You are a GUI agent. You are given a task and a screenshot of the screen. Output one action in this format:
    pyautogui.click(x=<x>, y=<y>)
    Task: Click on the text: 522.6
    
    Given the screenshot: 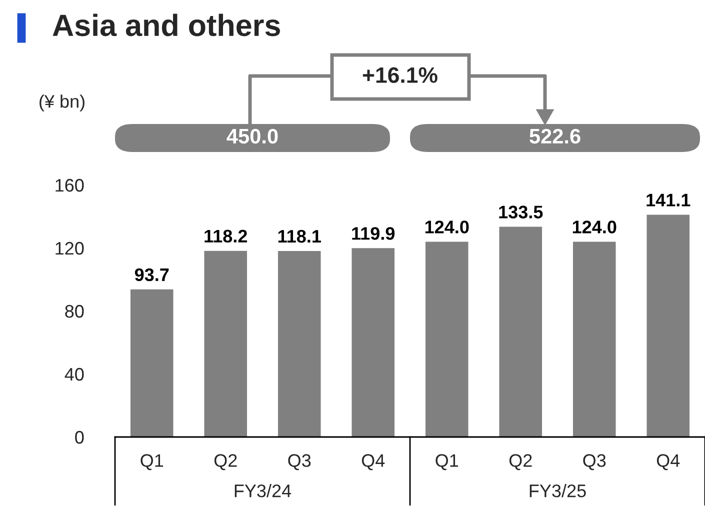 What is the action you would take?
    pyautogui.click(x=555, y=136)
    